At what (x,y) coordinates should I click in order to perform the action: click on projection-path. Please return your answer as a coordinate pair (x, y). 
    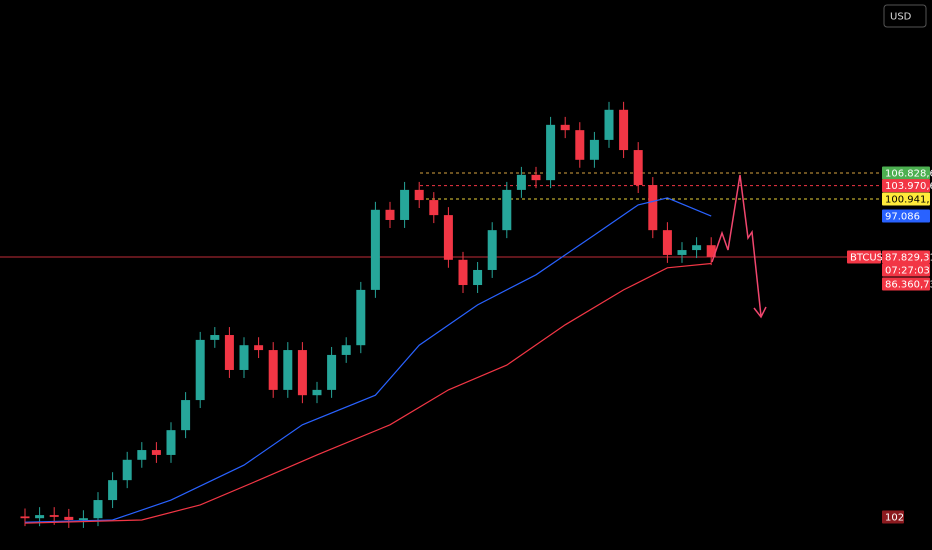
    Looking at the image, I should click on (736, 245).